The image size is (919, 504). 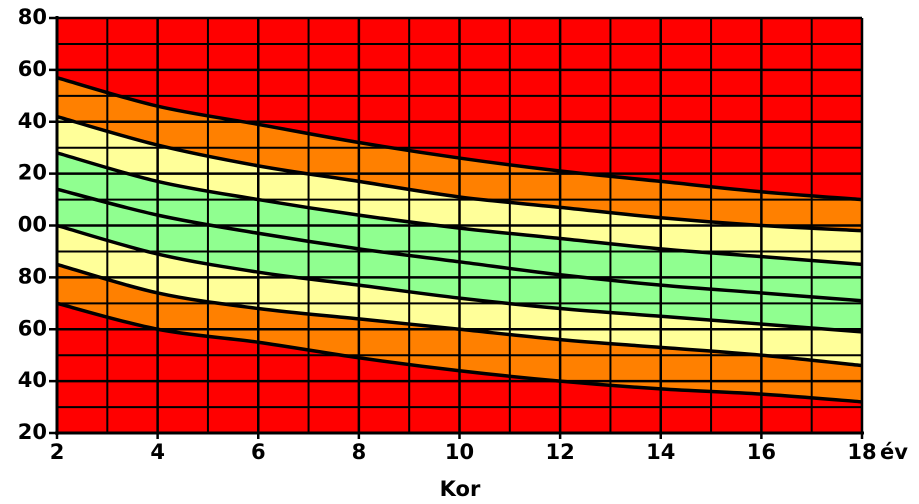 I want to click on x-axis-label: Kor, so click(x=460, y=489).